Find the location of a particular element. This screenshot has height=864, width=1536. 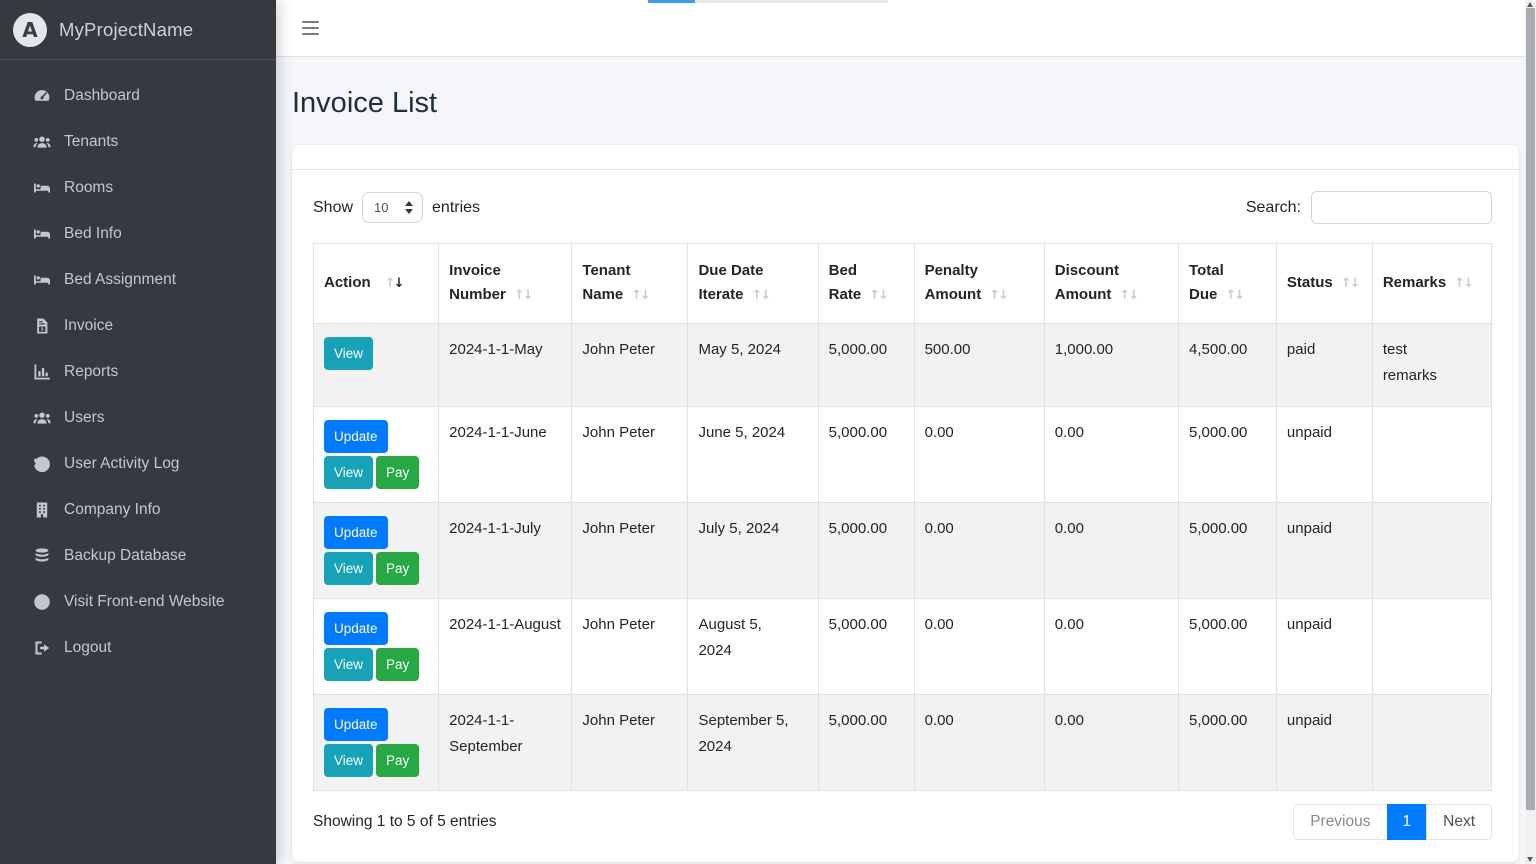

sidebar-item-company-info: Company Info is located at coordinates (138, 510).